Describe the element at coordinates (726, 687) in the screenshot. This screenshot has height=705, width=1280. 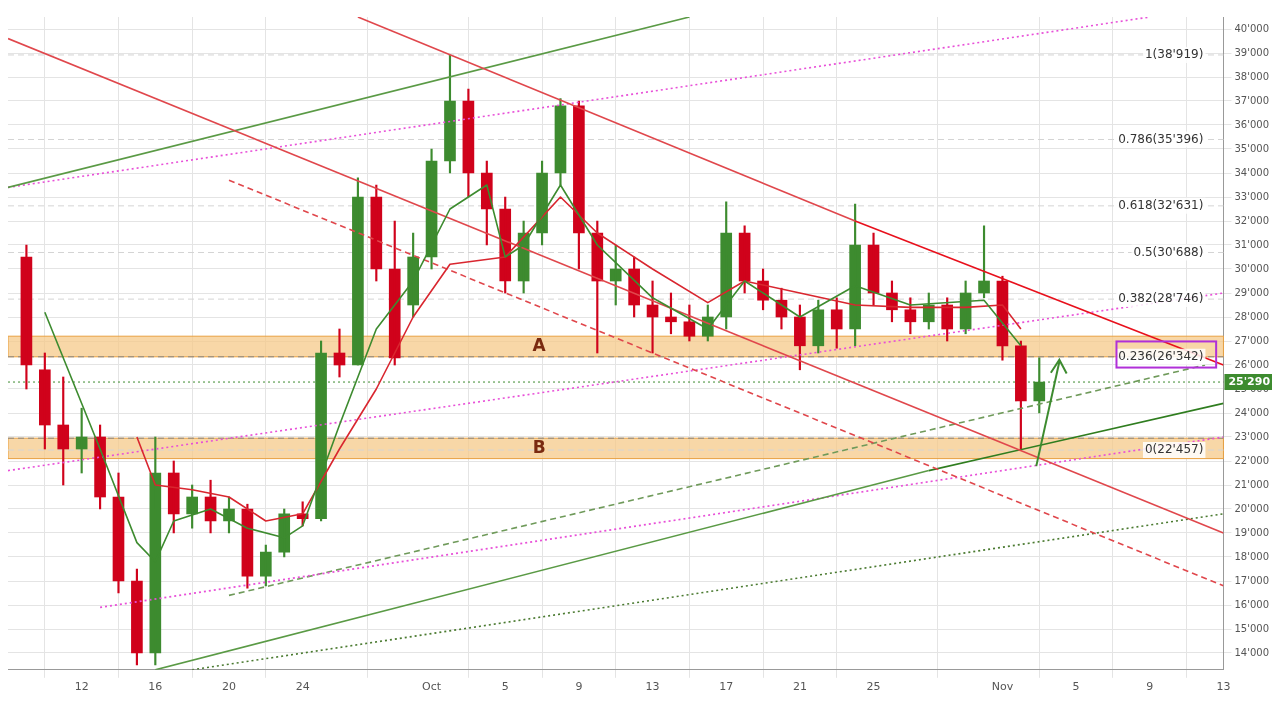
I see `x-tick-label: 17` at that location.